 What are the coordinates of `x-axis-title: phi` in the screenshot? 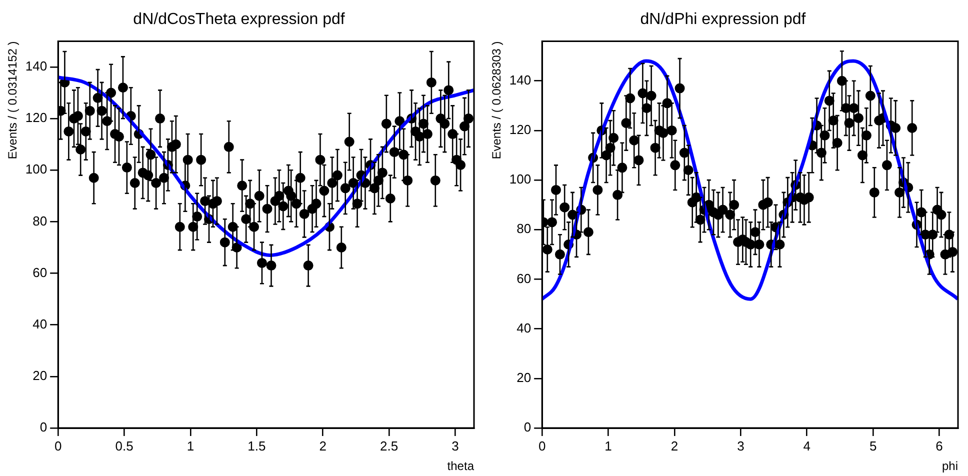 It's located at (950, 466).